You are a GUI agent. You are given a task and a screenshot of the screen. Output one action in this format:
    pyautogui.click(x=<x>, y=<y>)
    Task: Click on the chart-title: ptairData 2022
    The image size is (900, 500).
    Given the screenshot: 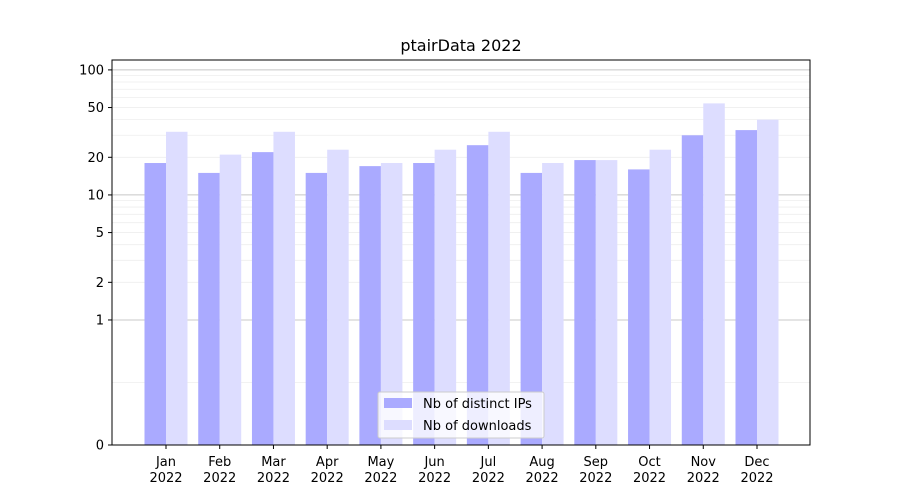 What is the action you would take?
    pyautogui.click(x=460, y=45)
    